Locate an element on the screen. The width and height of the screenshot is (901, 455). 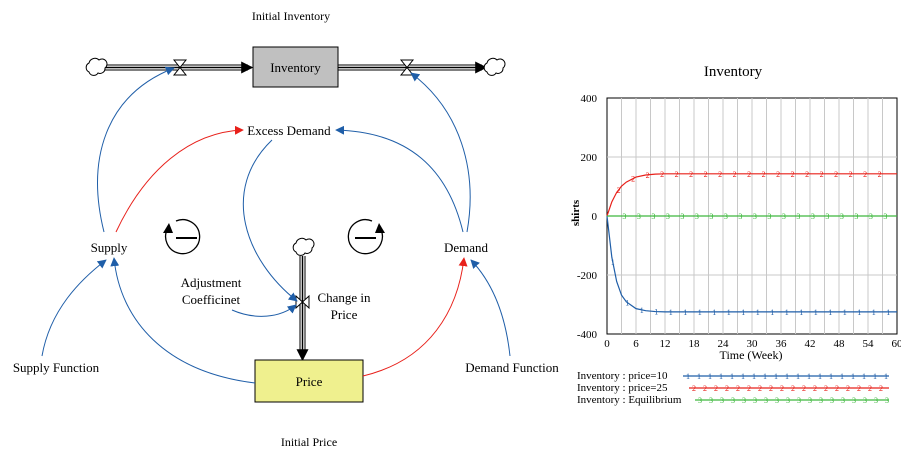
x-tick-label: 42 is located at coordinates (810, 344).